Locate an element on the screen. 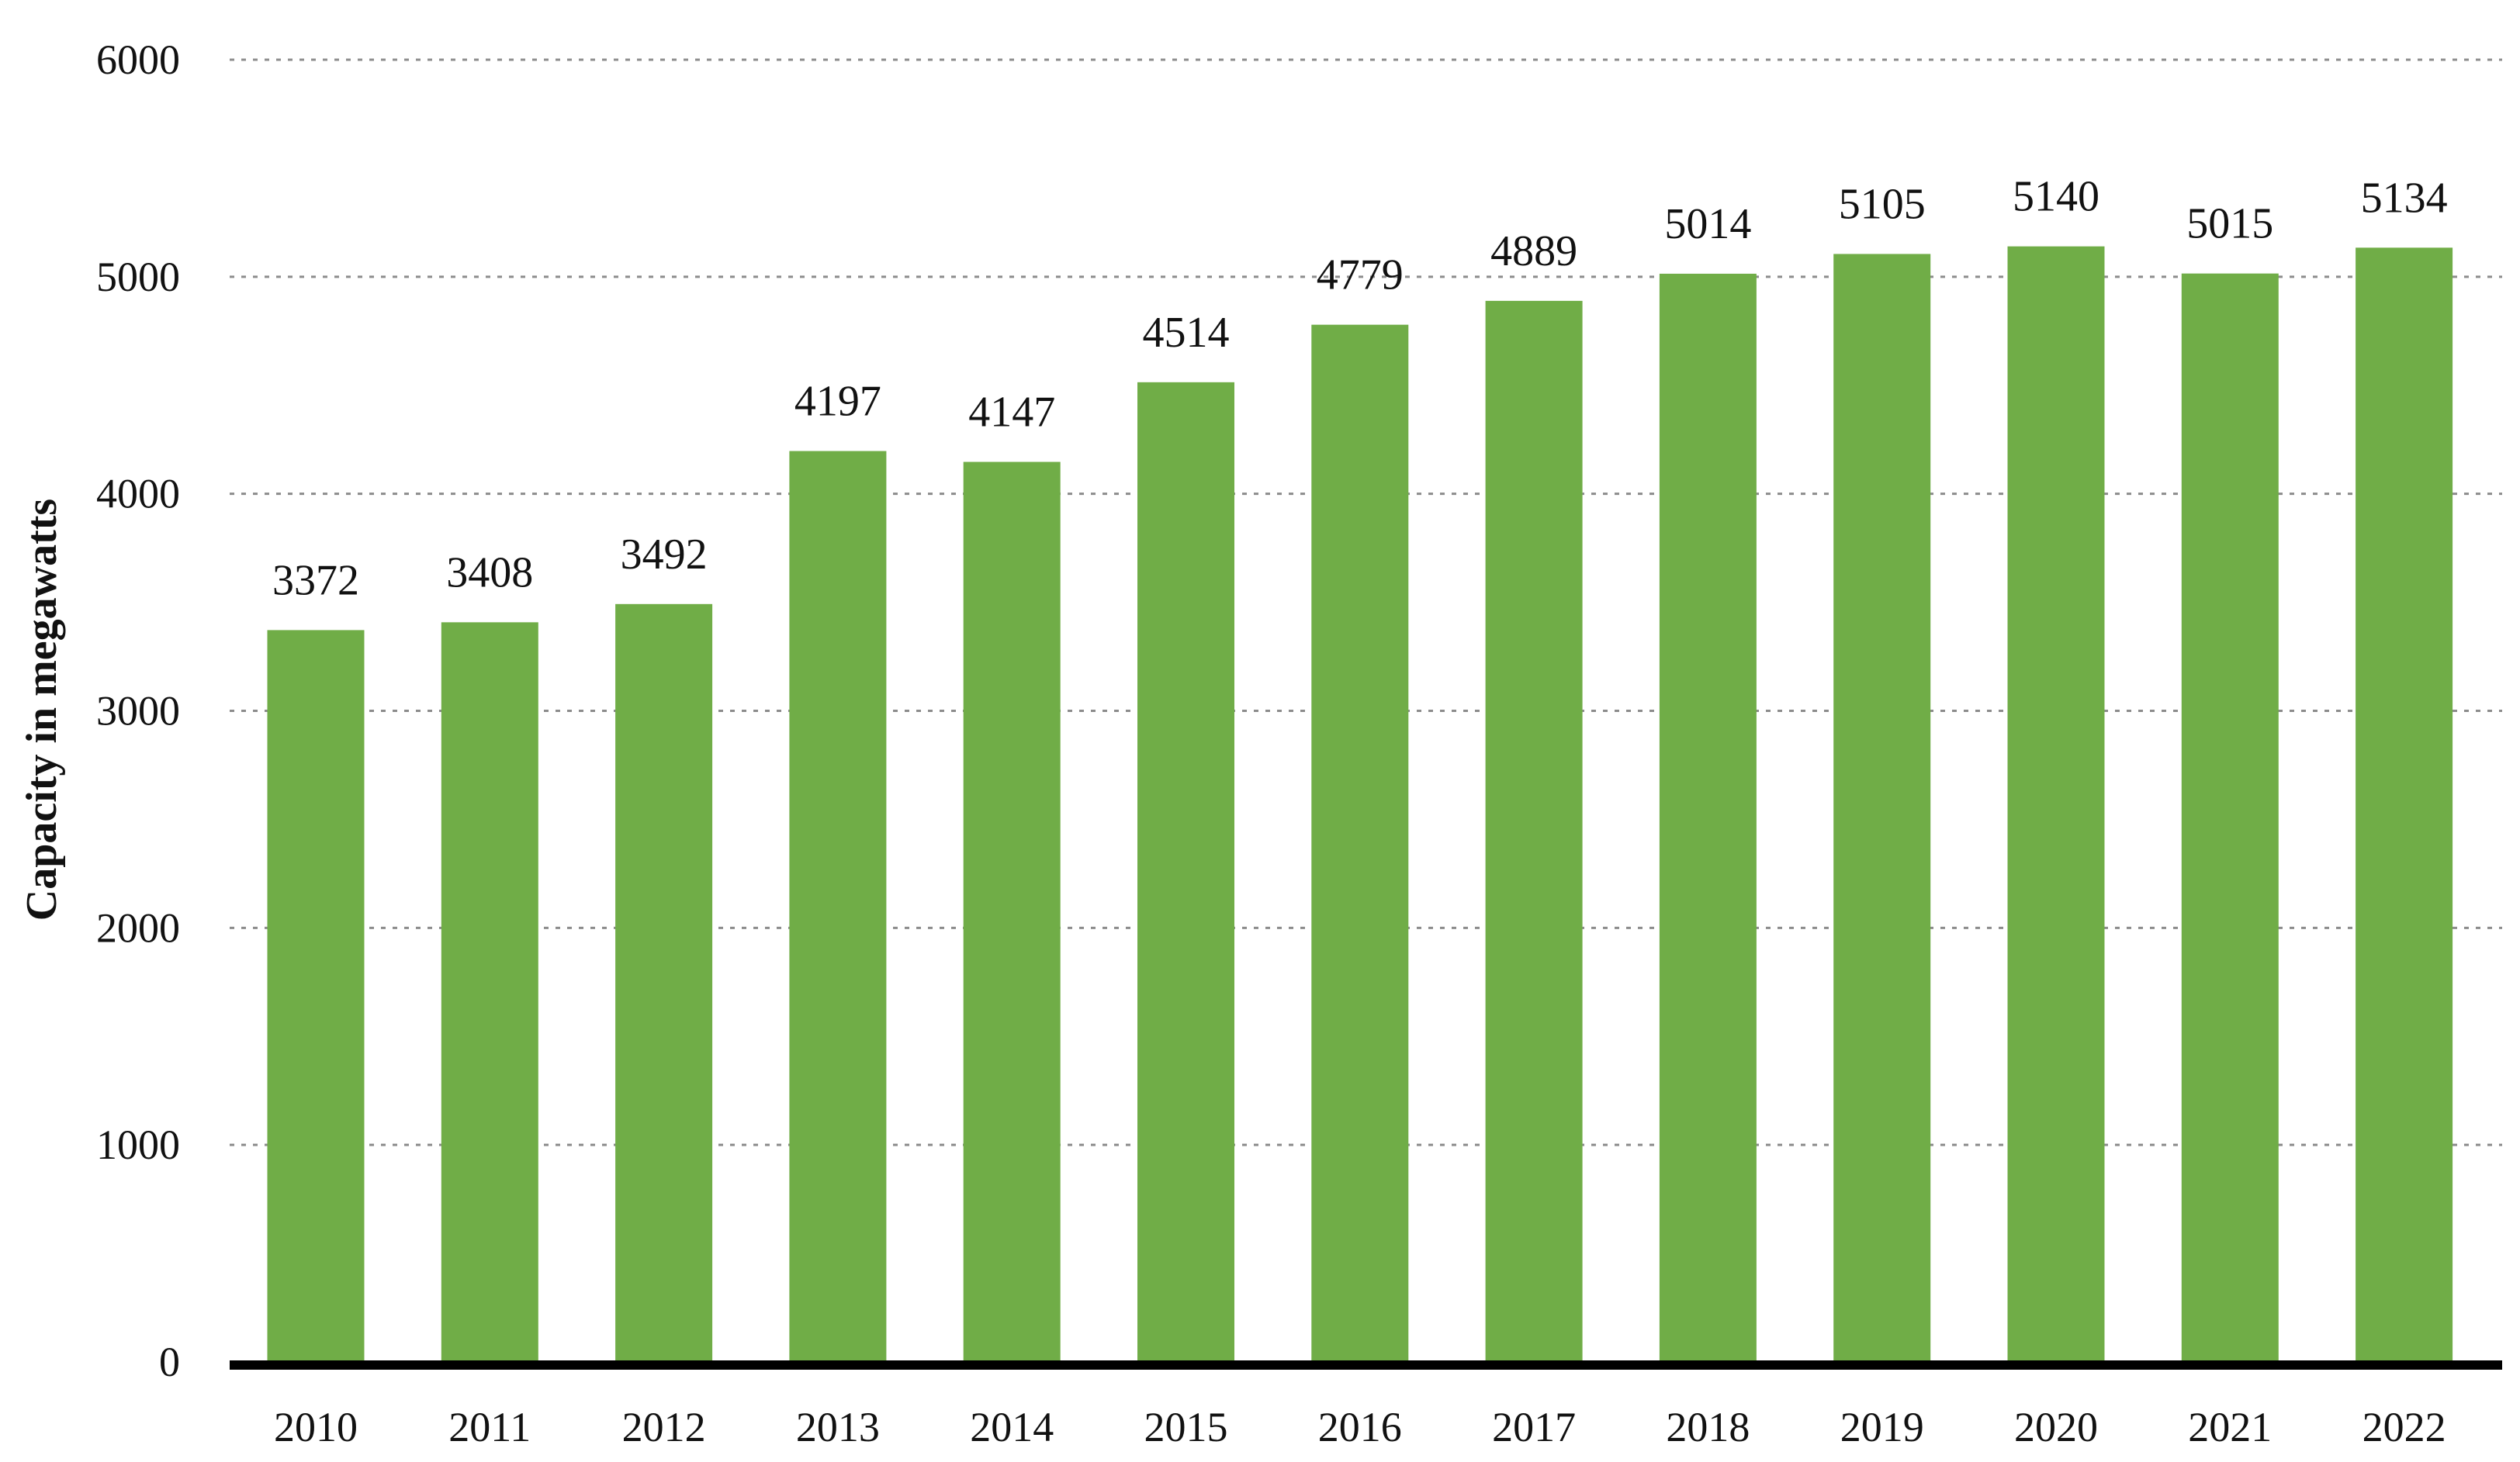  bar-2010 is located at coordinates (316, 996).